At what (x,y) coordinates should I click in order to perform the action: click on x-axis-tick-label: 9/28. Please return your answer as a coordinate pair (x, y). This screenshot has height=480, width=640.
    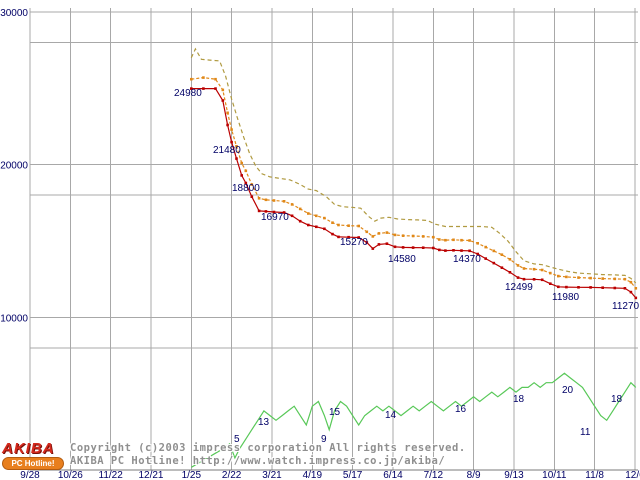
    Looking at the image, I should click on (30, 475).